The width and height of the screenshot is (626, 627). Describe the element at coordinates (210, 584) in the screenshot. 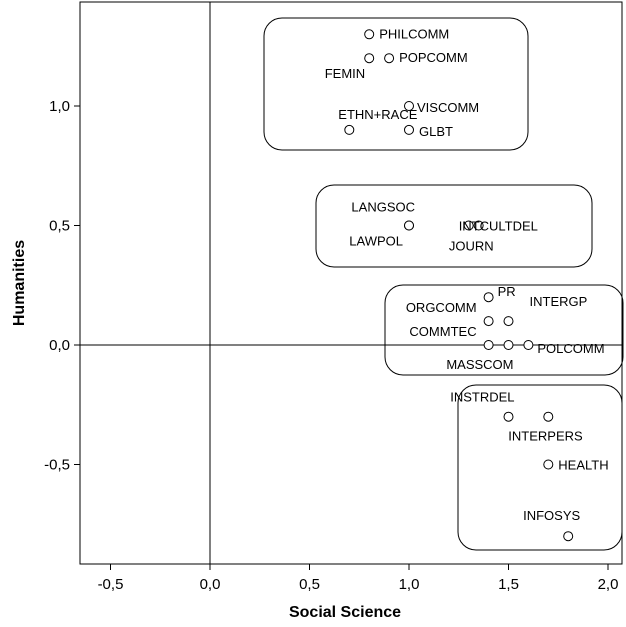

I see `x-tick-label: 0,0` at that location.